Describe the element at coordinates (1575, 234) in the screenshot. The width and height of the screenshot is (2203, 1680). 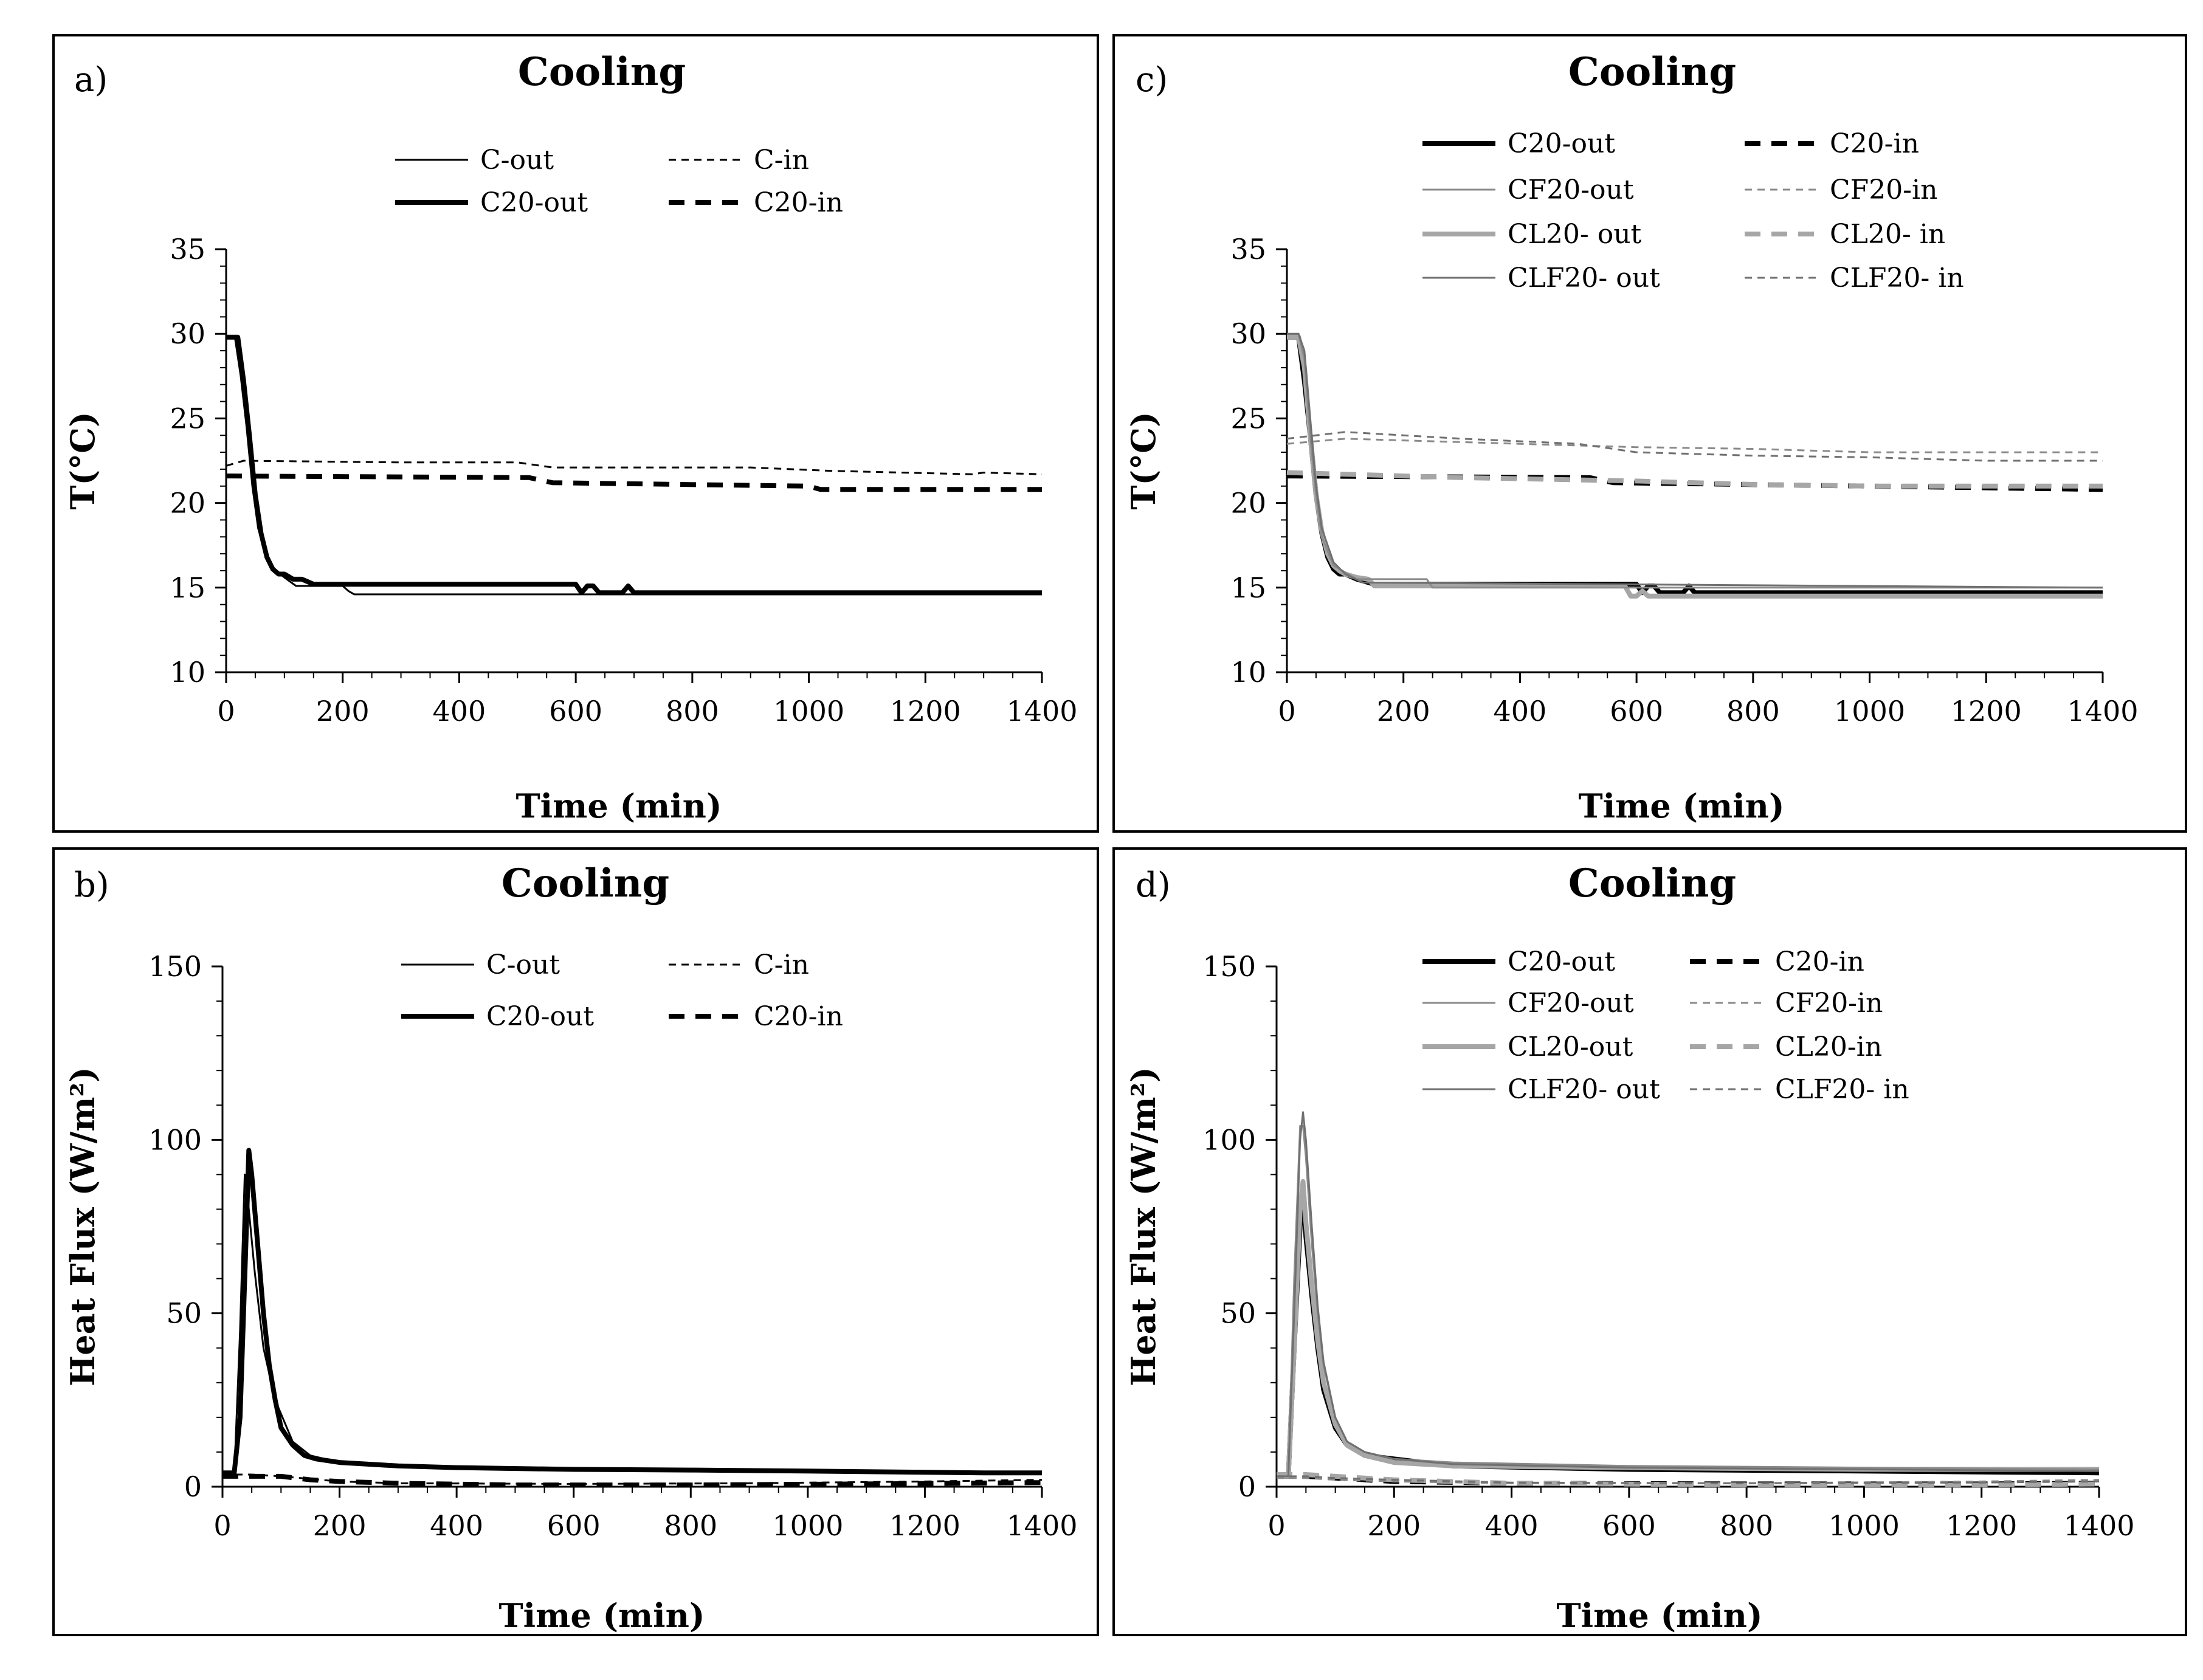
I see `legend-label: CL20- out` at that location.